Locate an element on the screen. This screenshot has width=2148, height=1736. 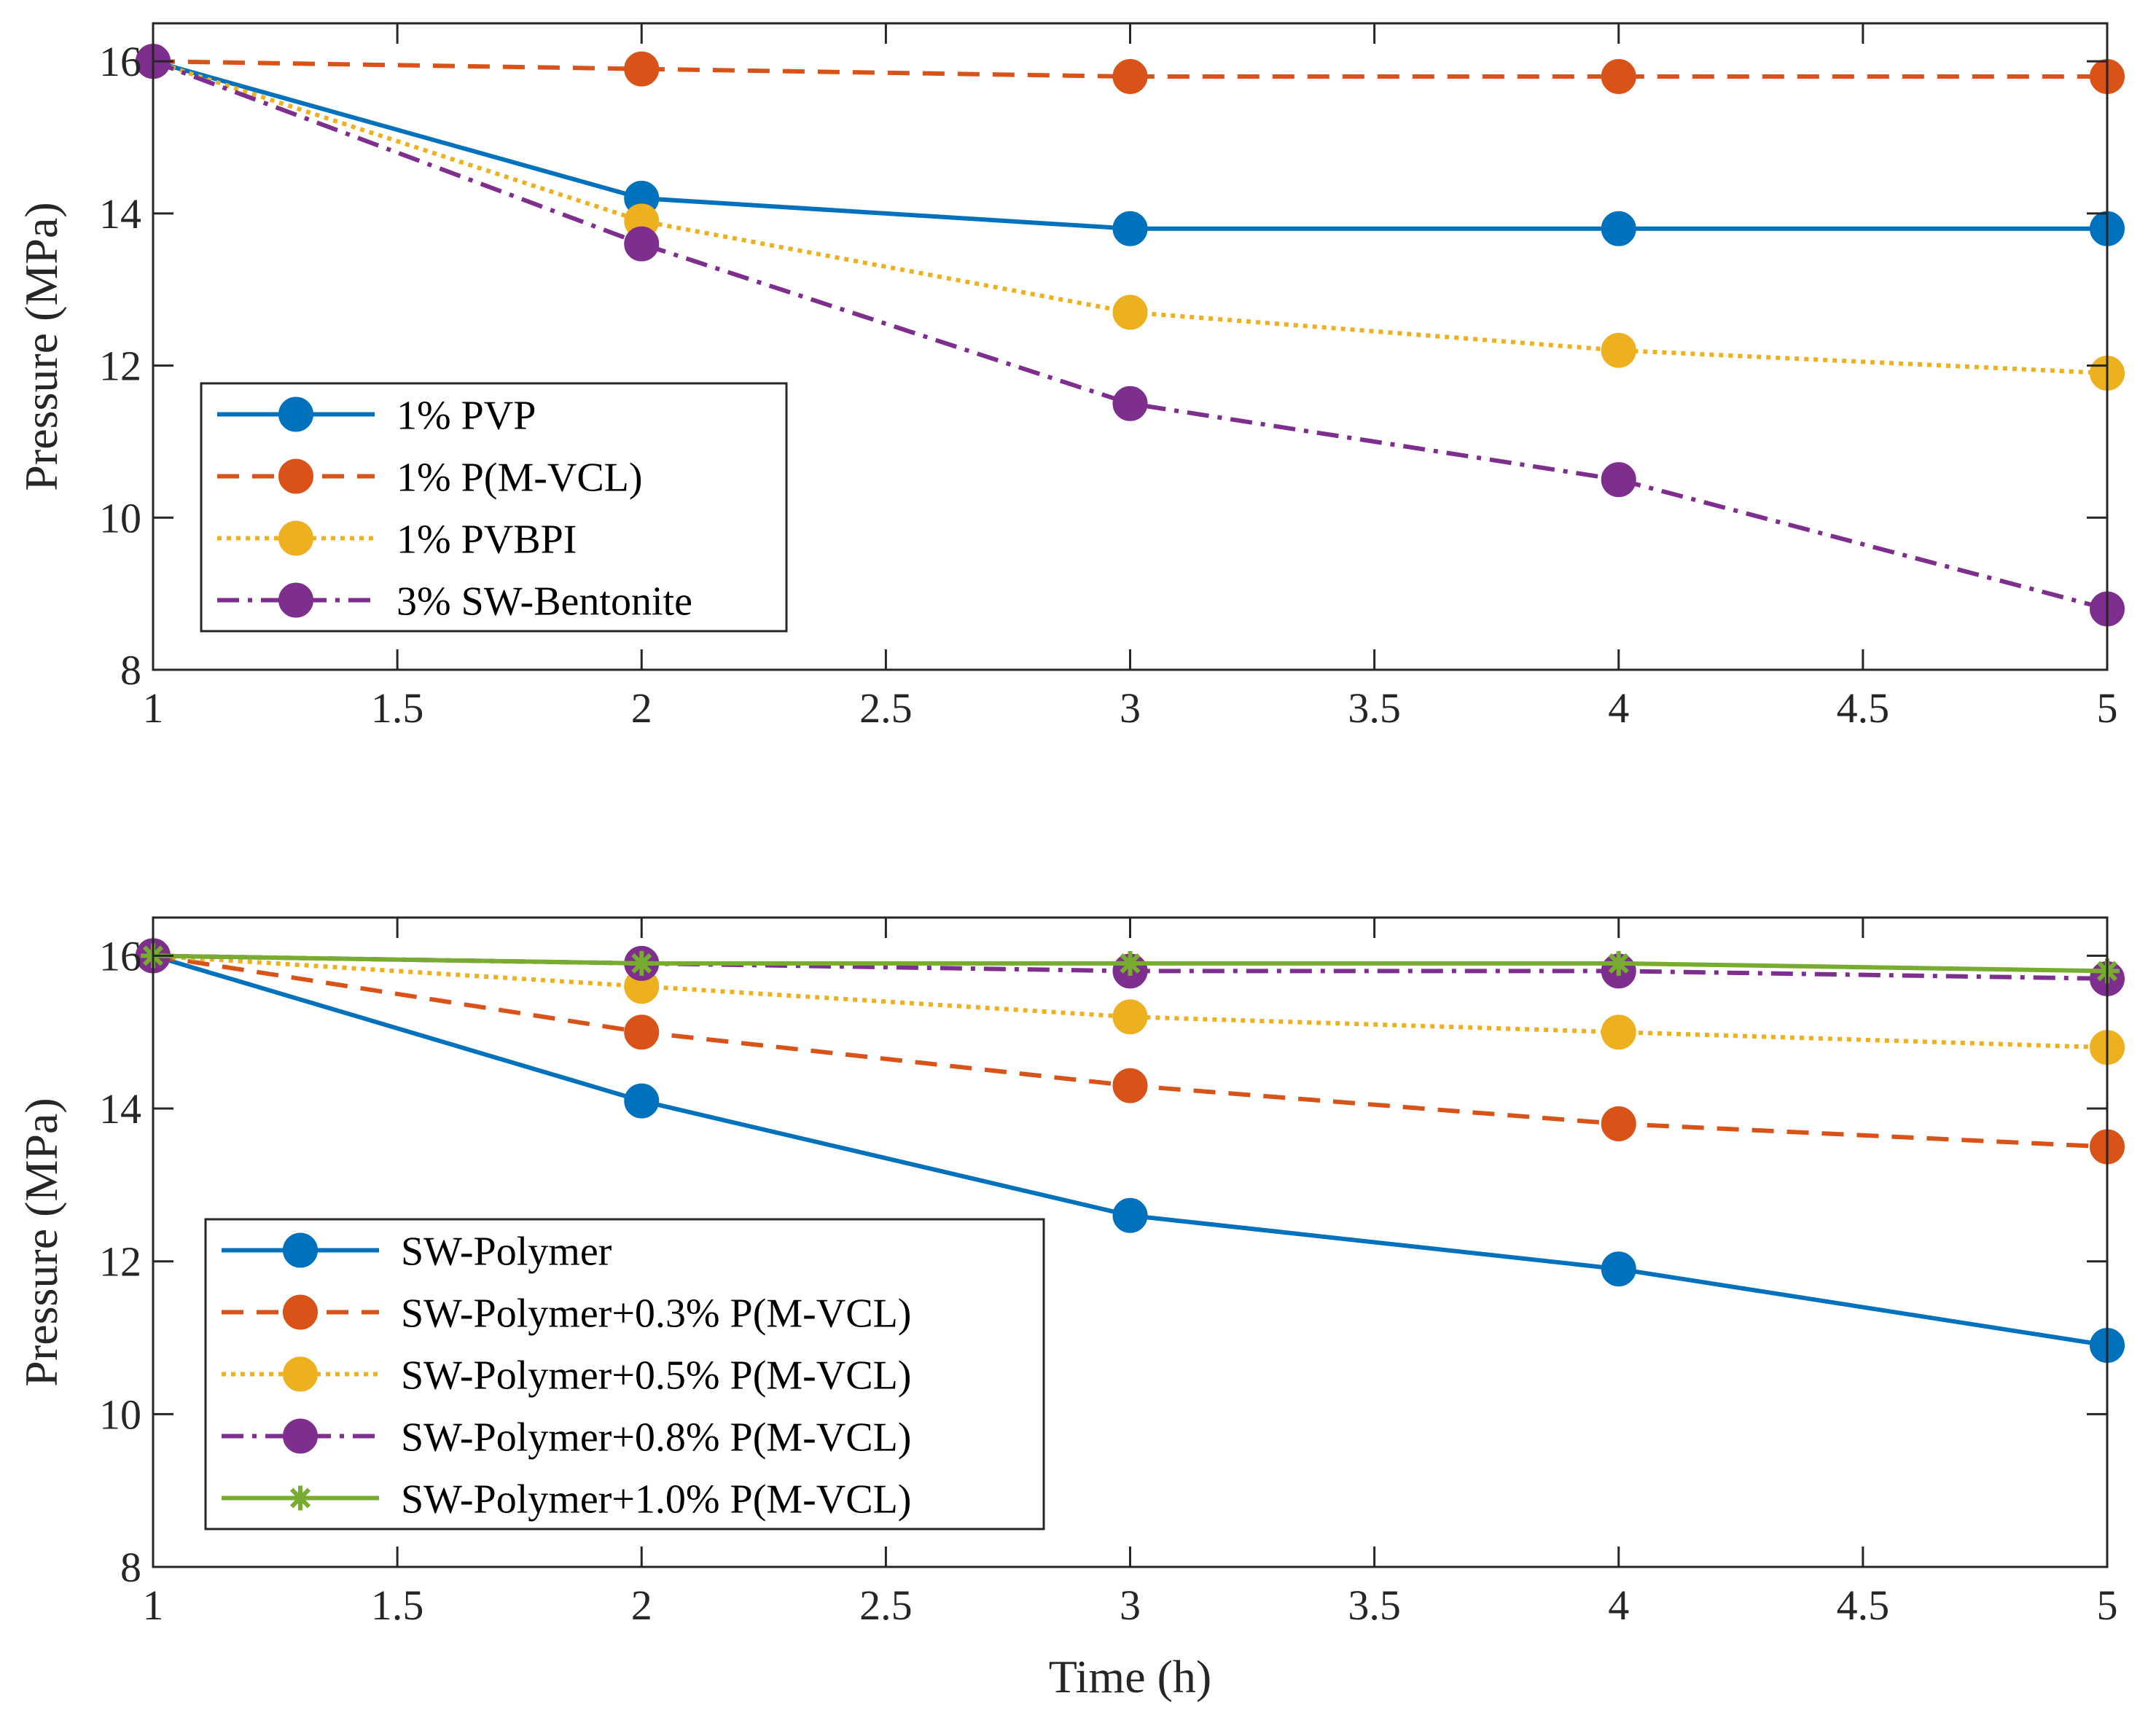
legend-label: SW-Polymer+1.0% P(M-VCL) is located at coordinates (656, 1499).